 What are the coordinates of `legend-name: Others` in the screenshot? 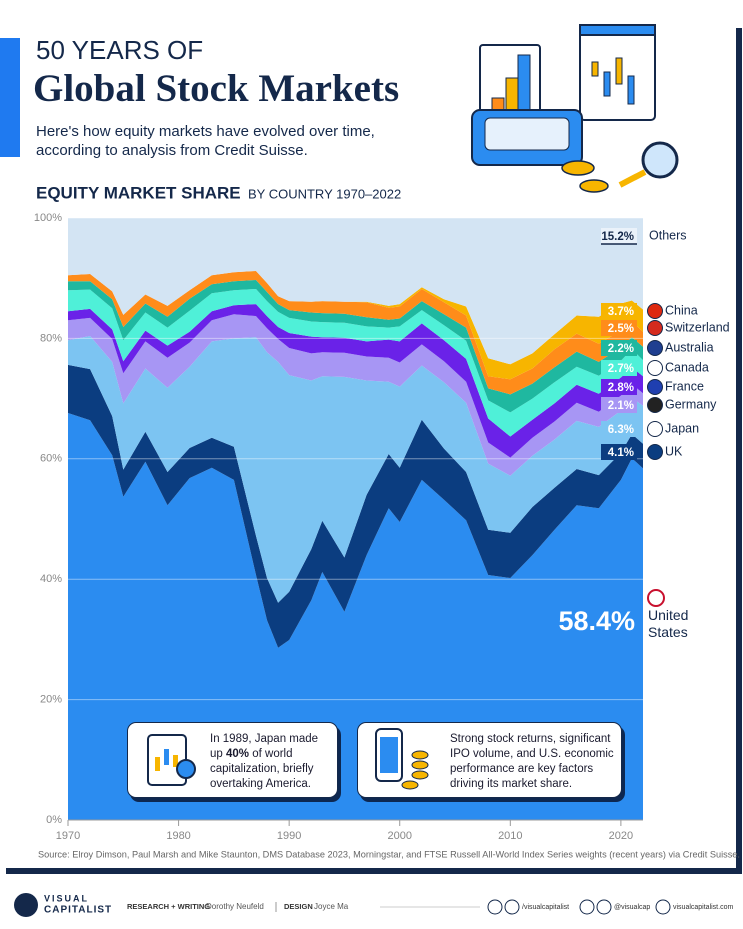 It's located at (668, 235).